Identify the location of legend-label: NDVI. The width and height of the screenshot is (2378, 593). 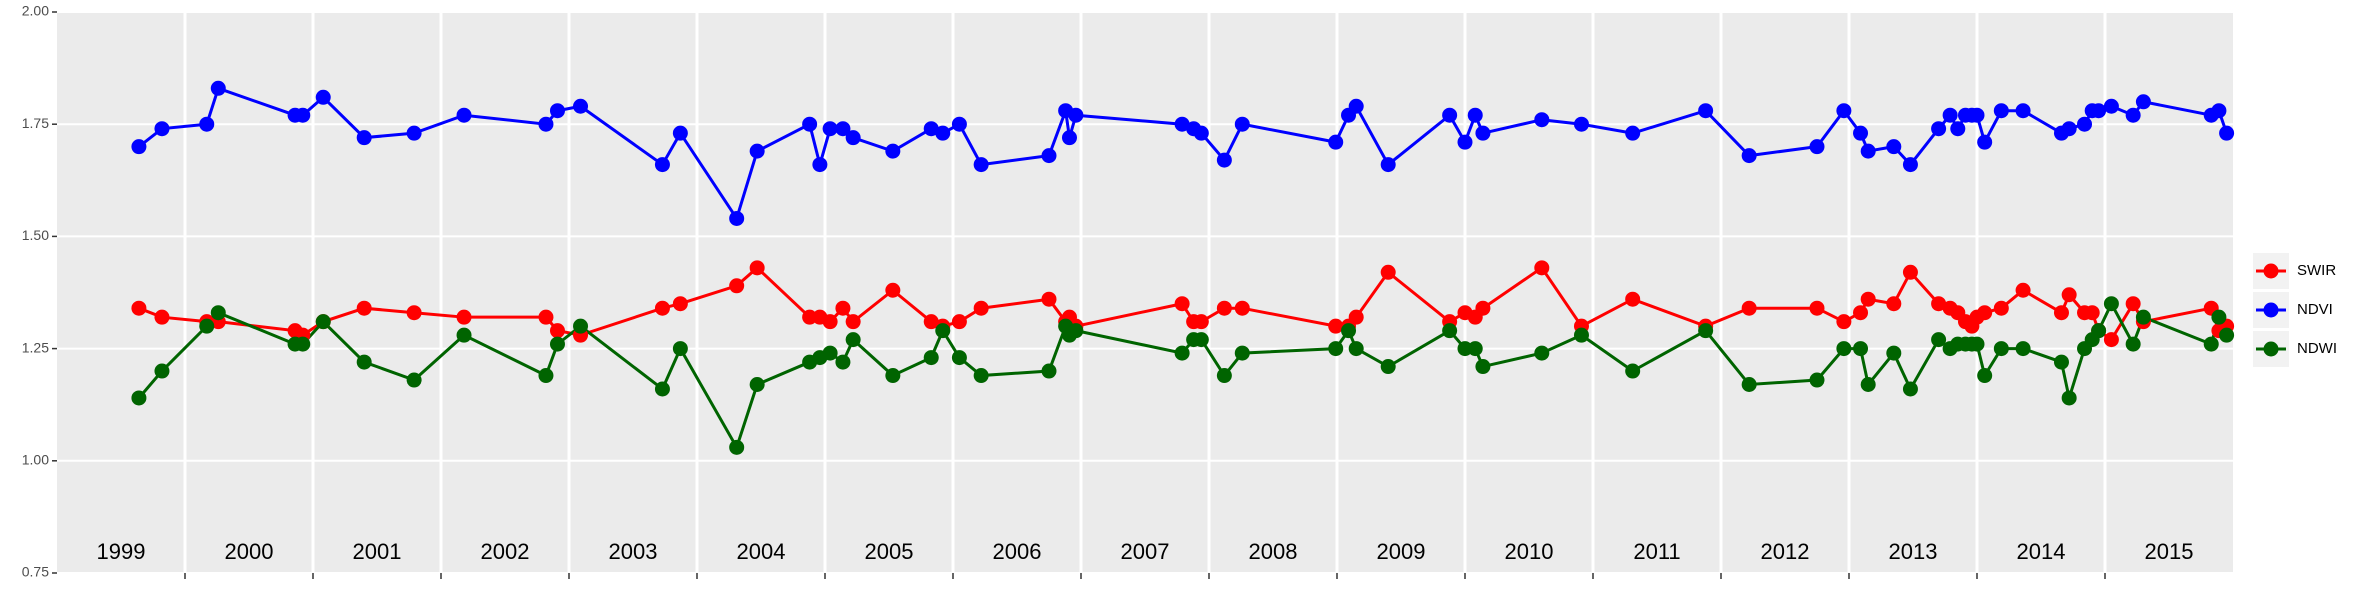
(2315, 309).